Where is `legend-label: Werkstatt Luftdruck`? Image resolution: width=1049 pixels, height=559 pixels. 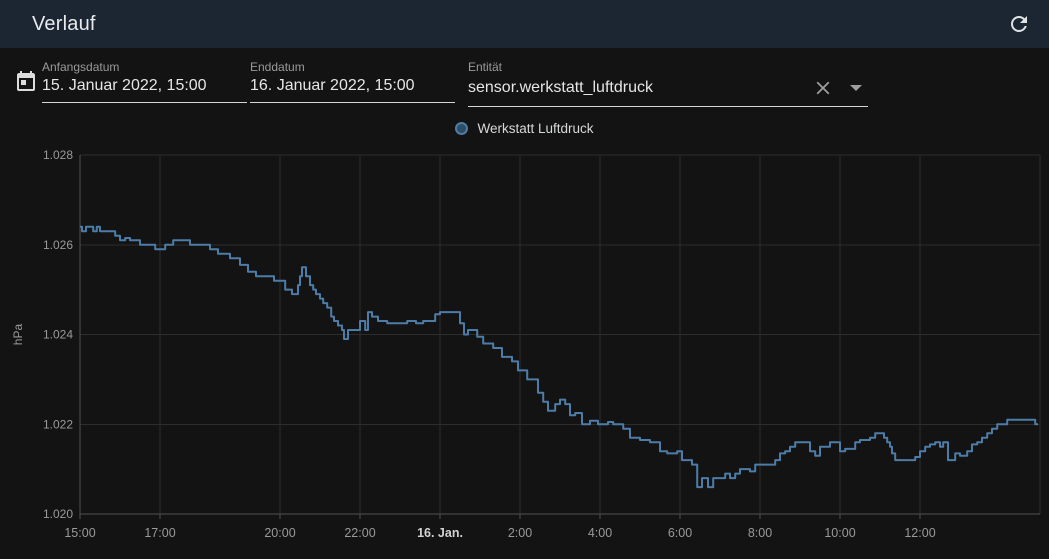 legend-label: Werkstatt Luftdruck is located at coordinates (535, 128).